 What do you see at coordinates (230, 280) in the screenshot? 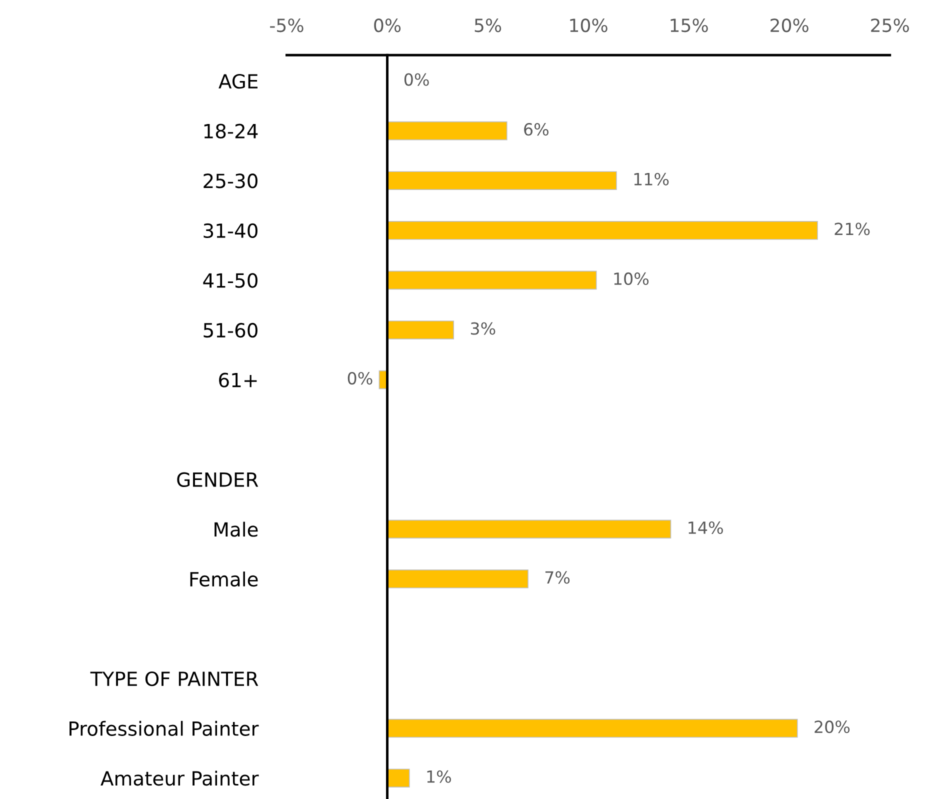
I see `y-tick-label: 41-50` at bounding box center [230, 280].